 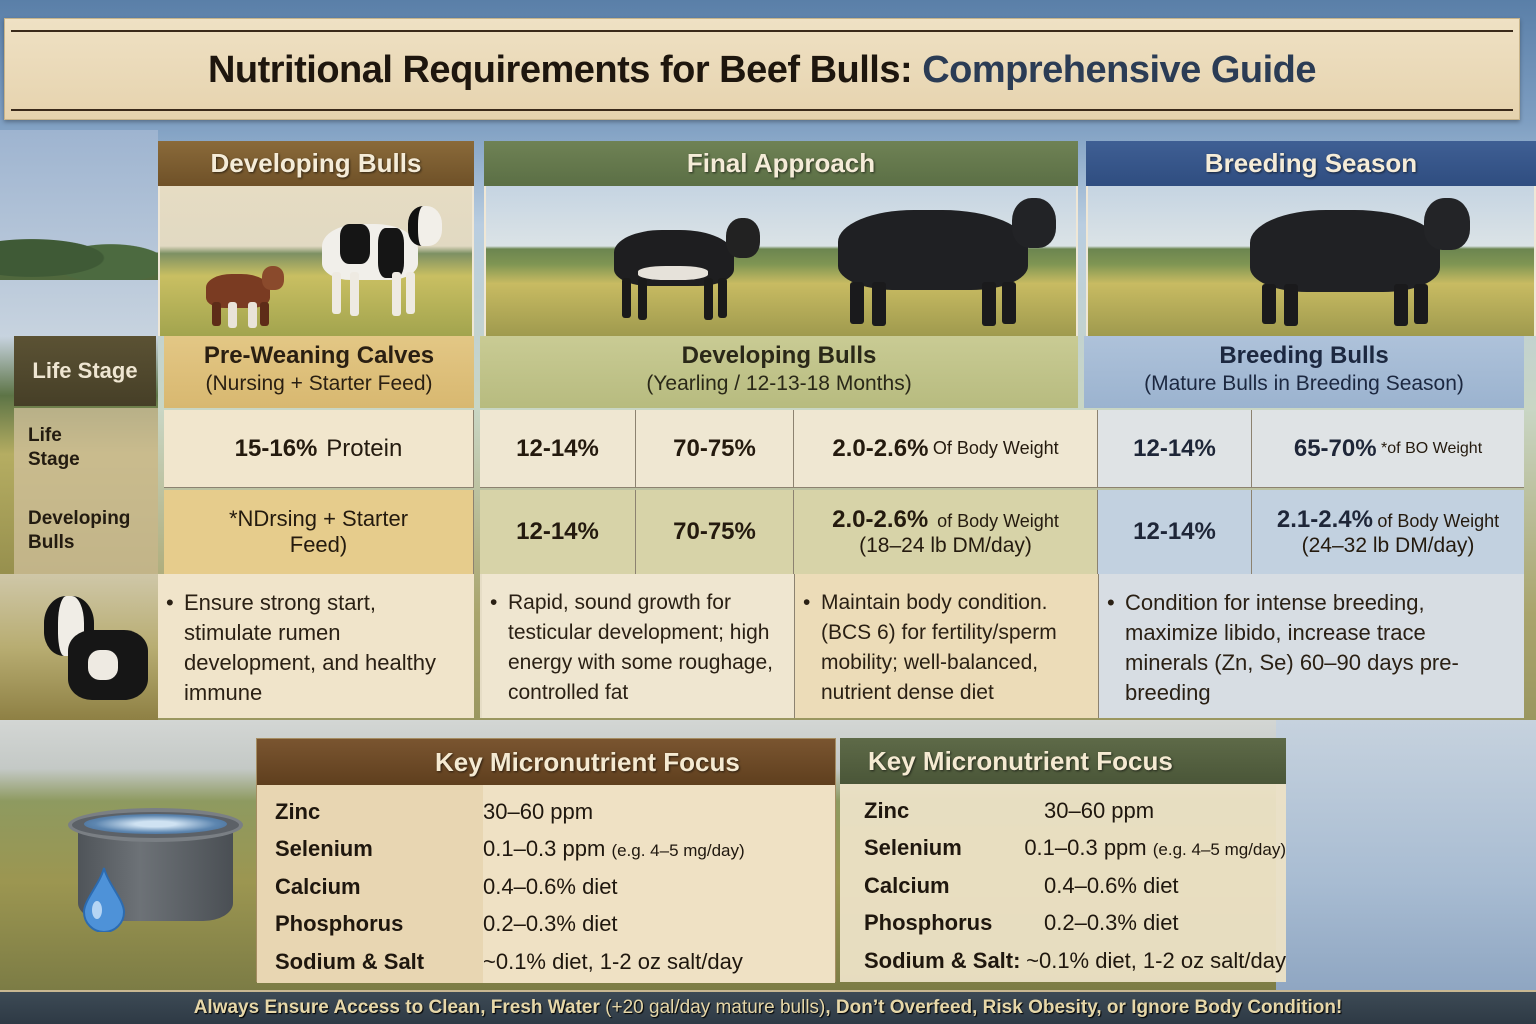 I want to click on stage-name: Pre-Weaning Calves, so click(x=319, y=355).